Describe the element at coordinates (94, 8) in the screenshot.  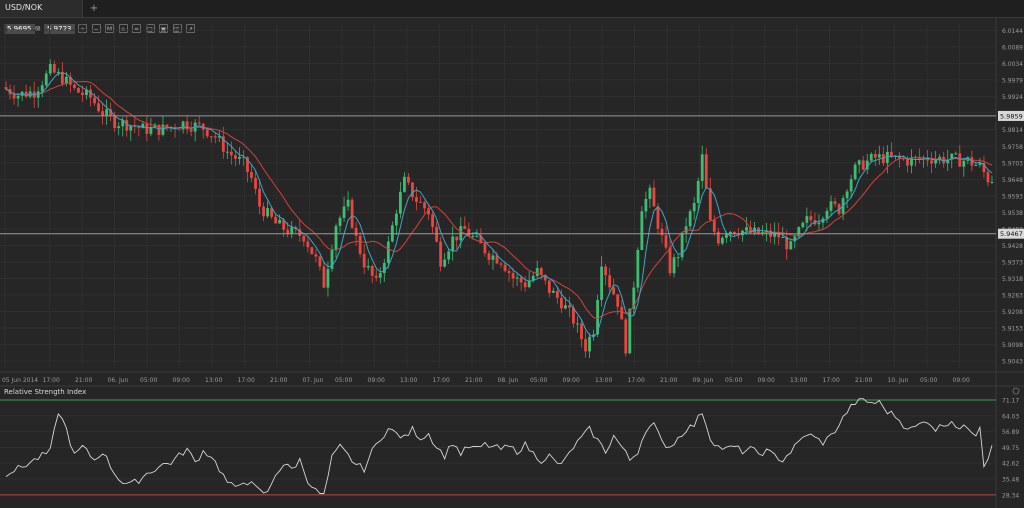
I see `add-tab-button: +` at that location.